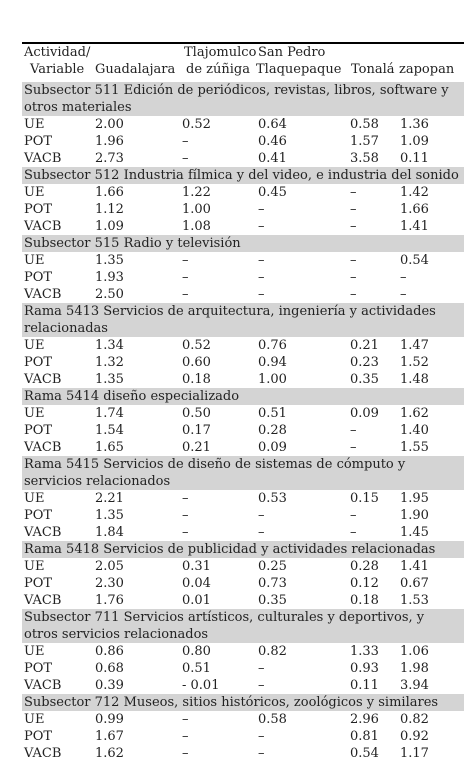  Describe the element at coordinates (109, 413) in the screenshot. I see `table-cell: 1.74` at that location.